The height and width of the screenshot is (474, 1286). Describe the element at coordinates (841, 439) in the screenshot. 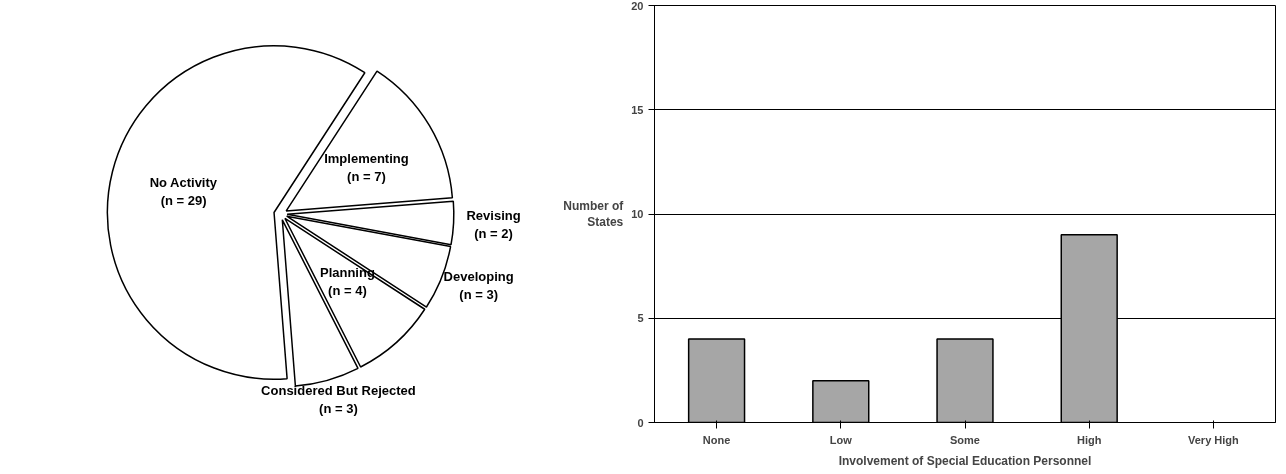

I see `x-tick-label: Low` at that location.